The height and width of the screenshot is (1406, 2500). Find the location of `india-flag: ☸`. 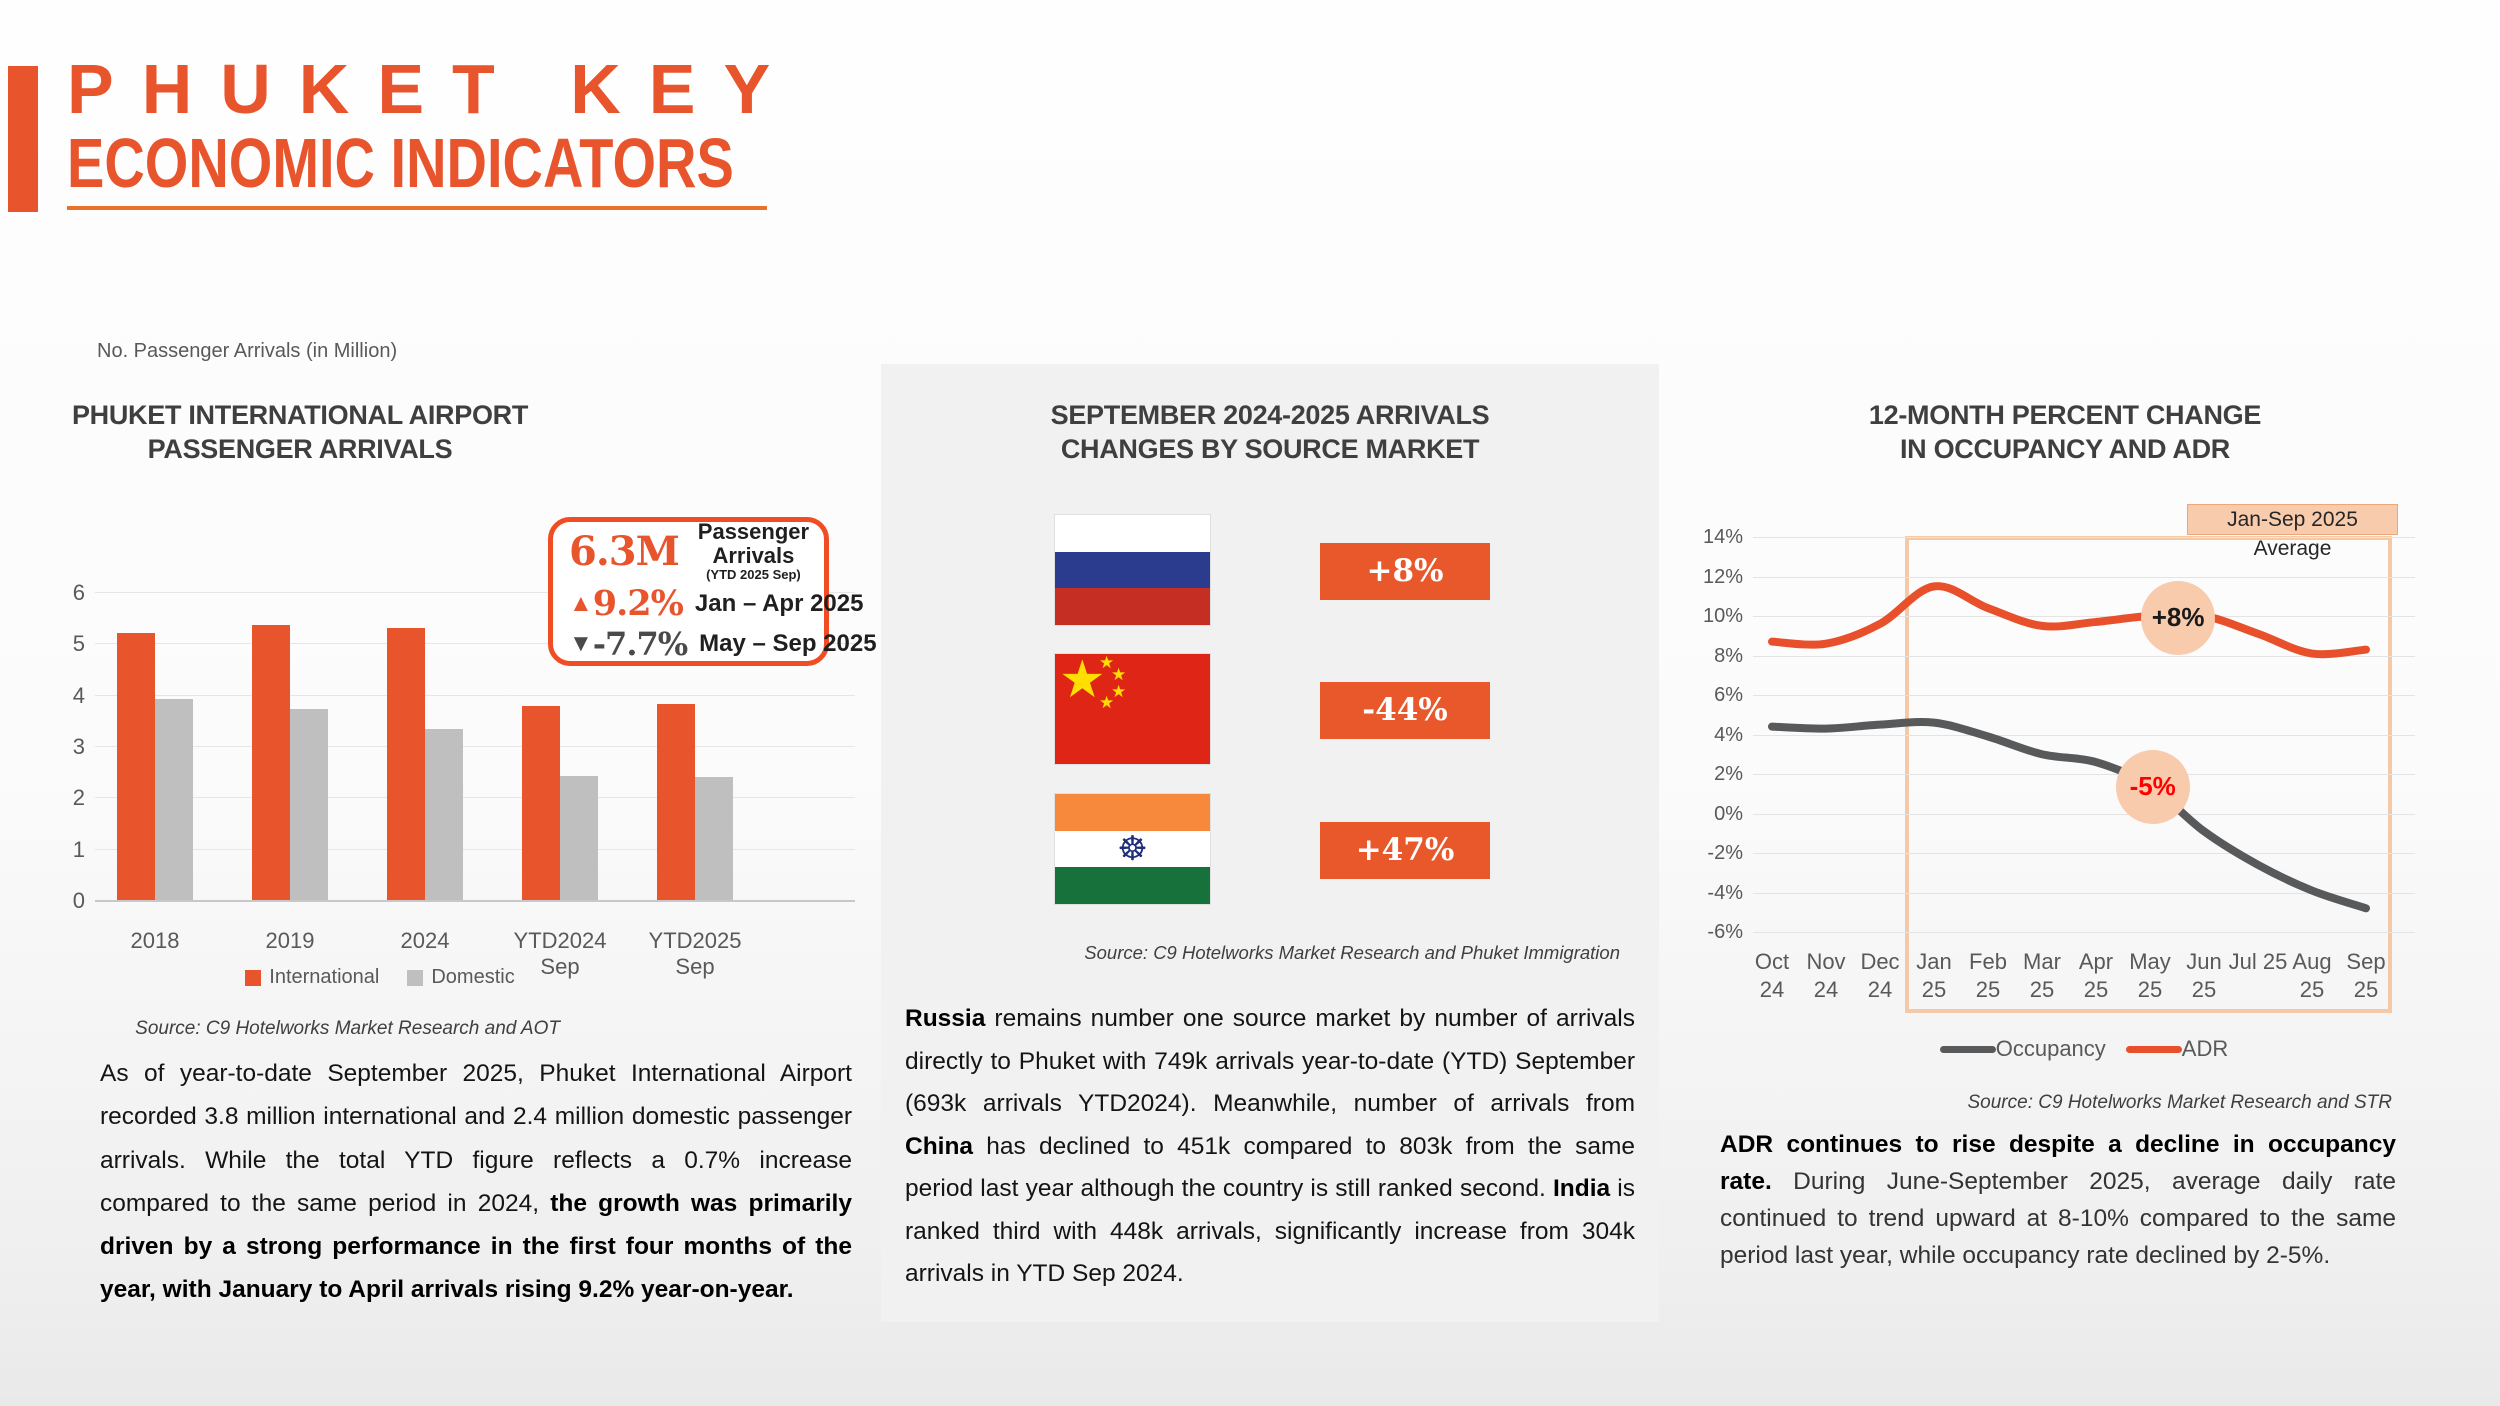

india-flag: ☸ is located at coordinates (1132, 849).